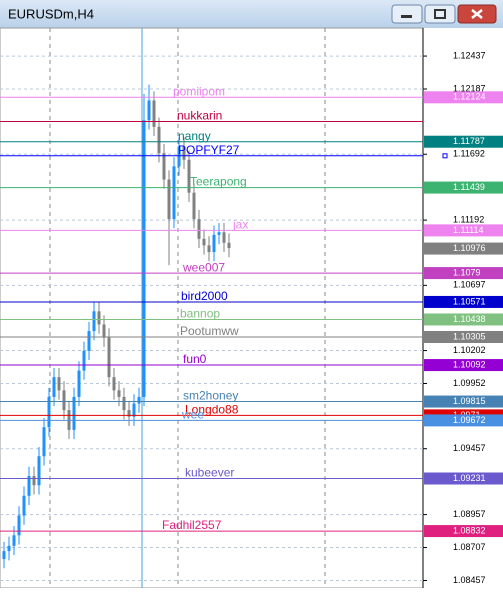 This screenshot has height=593, width=503. What do you see at coordinates (469, 285) in the screenshot?
I see `y-tick-label: 1.10697` at bounding box center [469, 285].